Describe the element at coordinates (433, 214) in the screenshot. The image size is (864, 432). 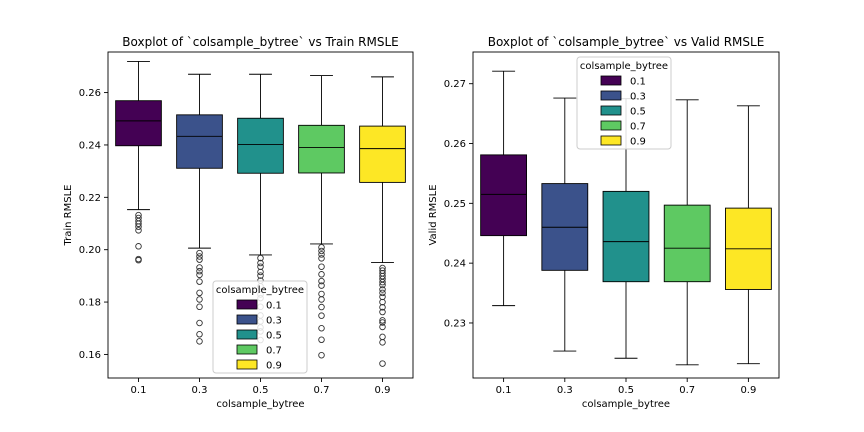
I see `y-axis-label: Valid RMSLE` at that location.